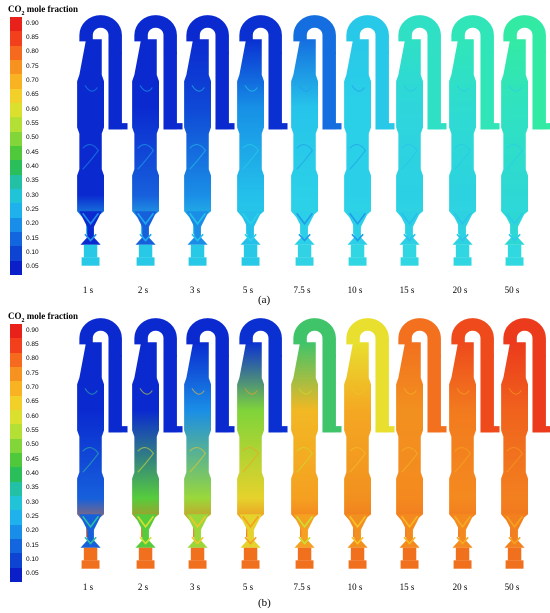 The width and height of the screenshot is (550, 613). Describe the element at coordinates (407, 290) in the screenshot. I see `time-label: 15 s` at that location.